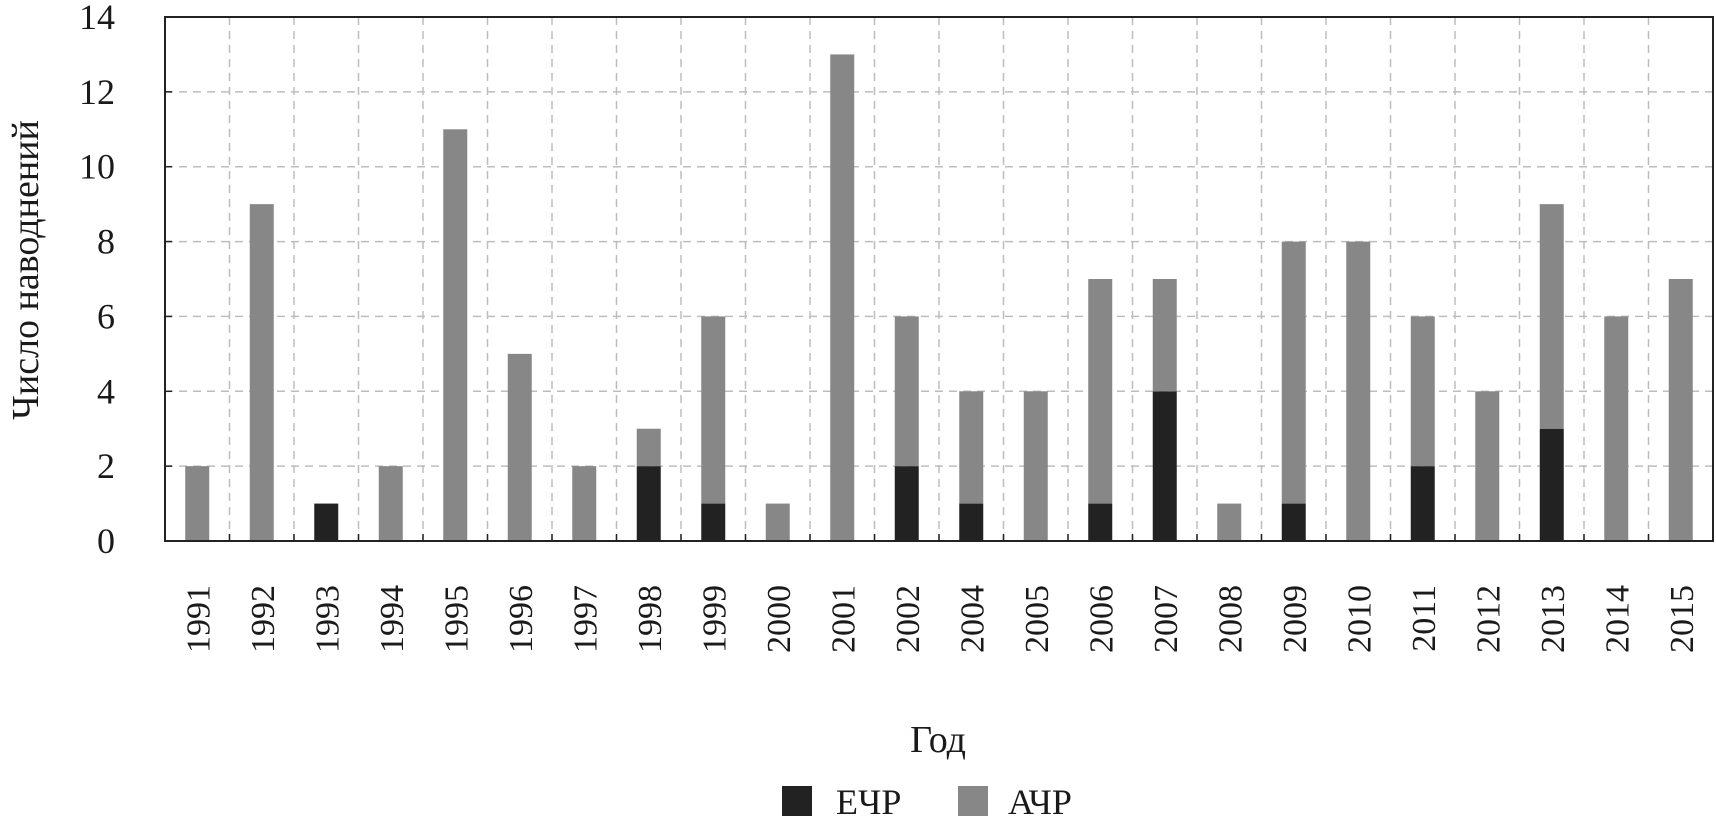 This screenshot has width=1716, height=821. What do you see at coordinates (1424, 618) in the screenshot?
I see `x-tick-label-2011: 2011` at bounding box center [1424, 618].